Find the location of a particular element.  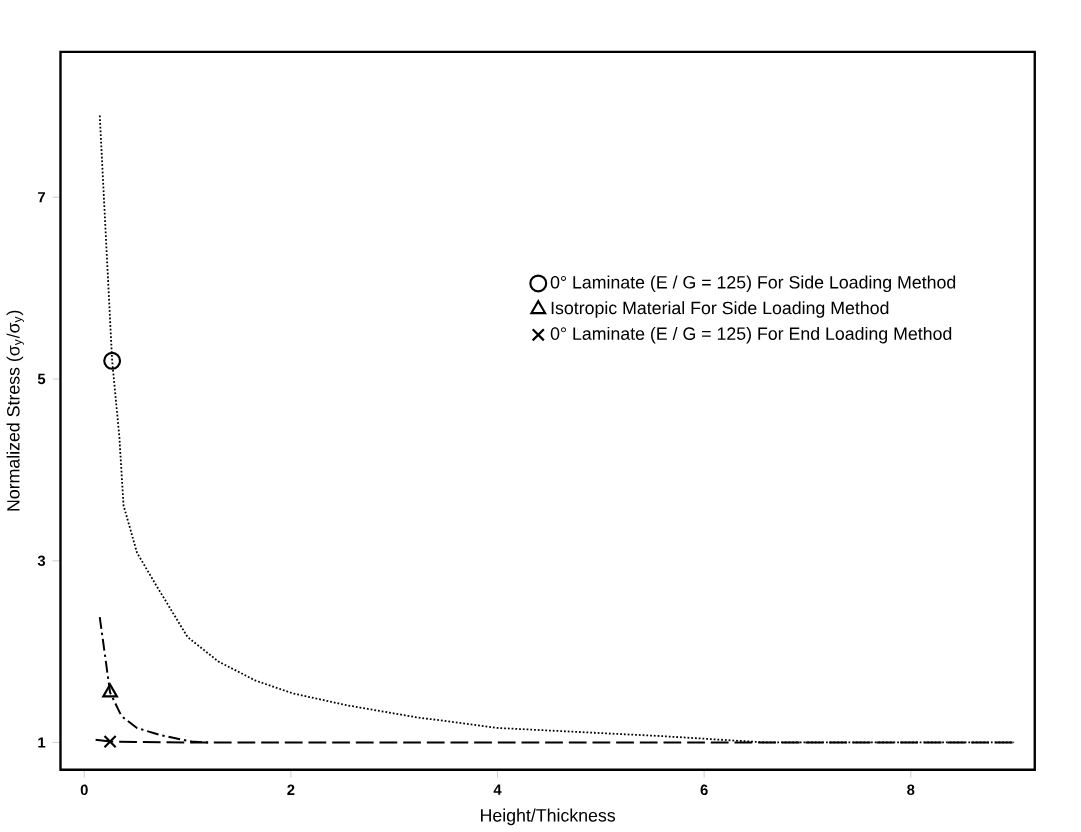

x-axis-title: Height/Thickness is located at coordinates (548, 817).